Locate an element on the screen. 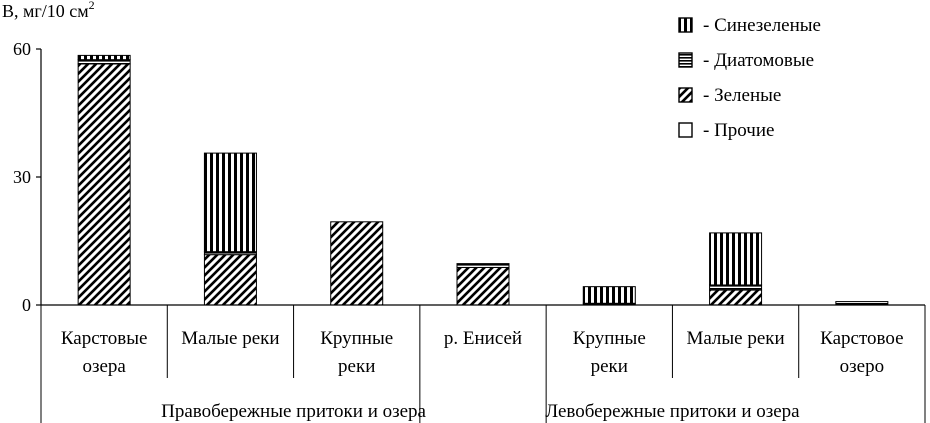 This screenshot has width=930, height=423. y-axis-label: В, мг/10 см2 is located at coordinates (48, 10).